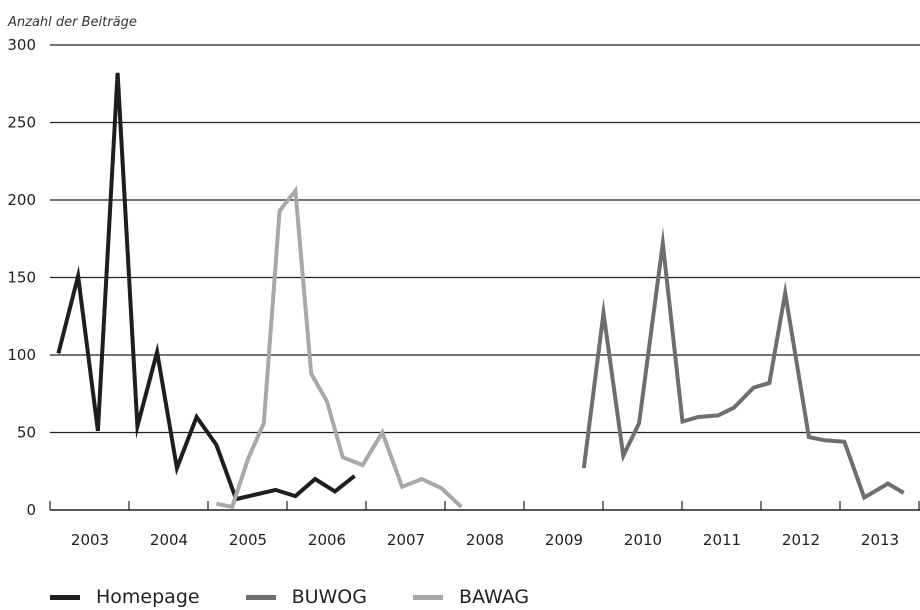  I want to click on x-tick-label-2008: 2008, so click(485, 540).